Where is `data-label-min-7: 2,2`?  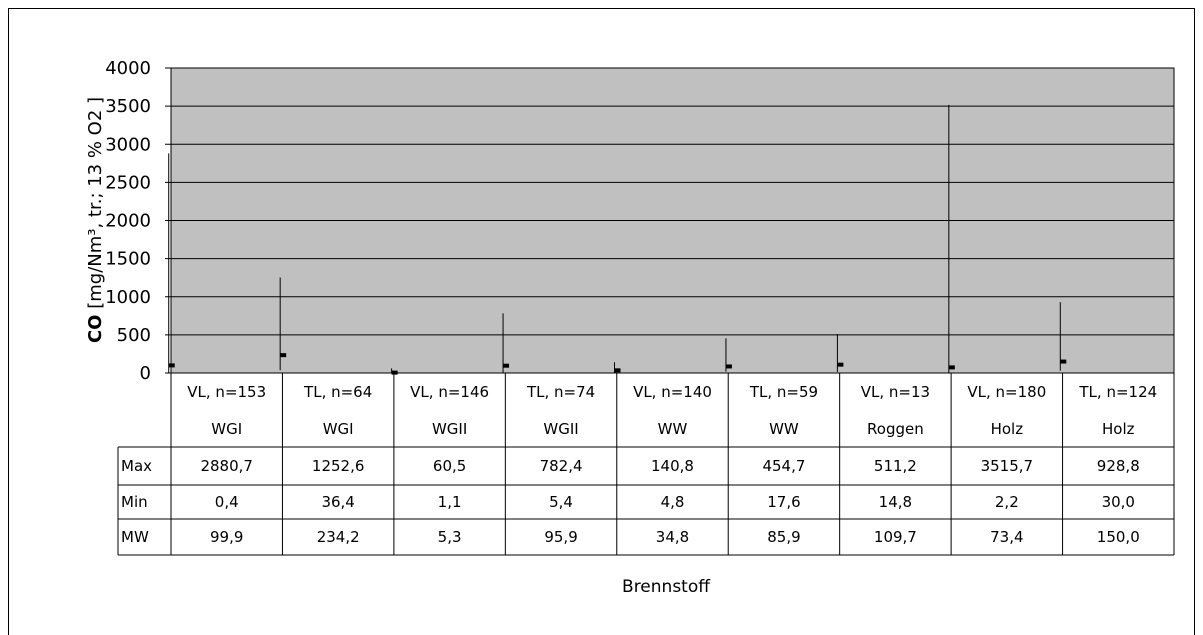 data-label-min-7: 2,2 is located at coordinates (1007, 502).